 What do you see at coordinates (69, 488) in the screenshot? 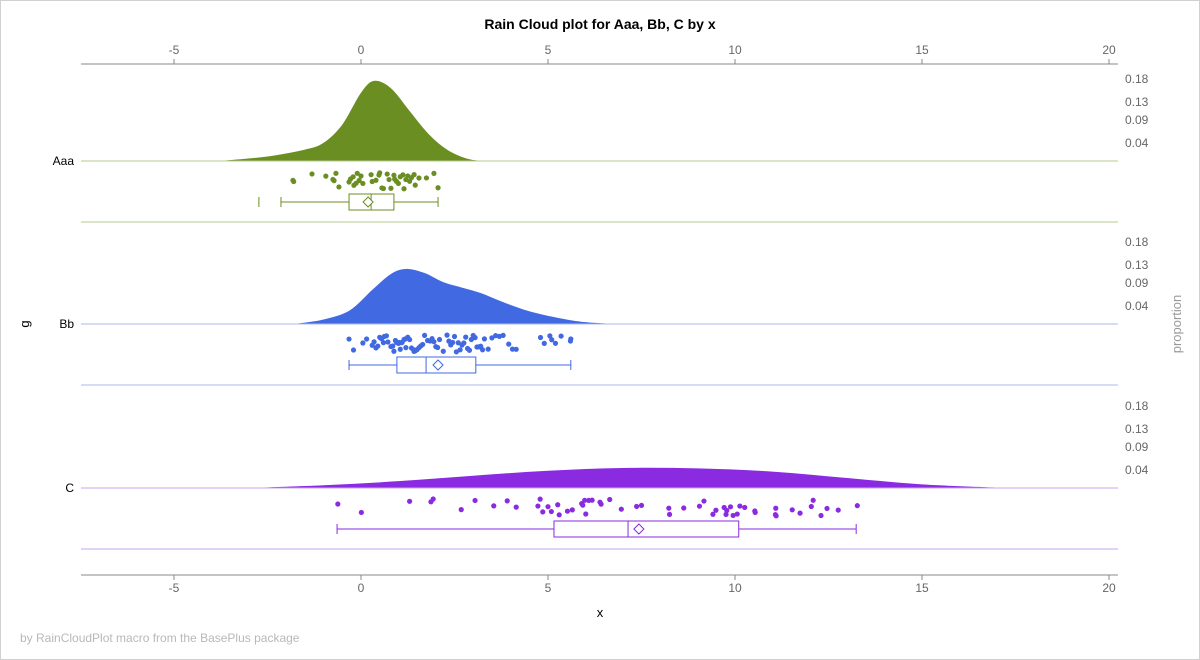
I see `group-label: C` at bounding box center [69, 488].